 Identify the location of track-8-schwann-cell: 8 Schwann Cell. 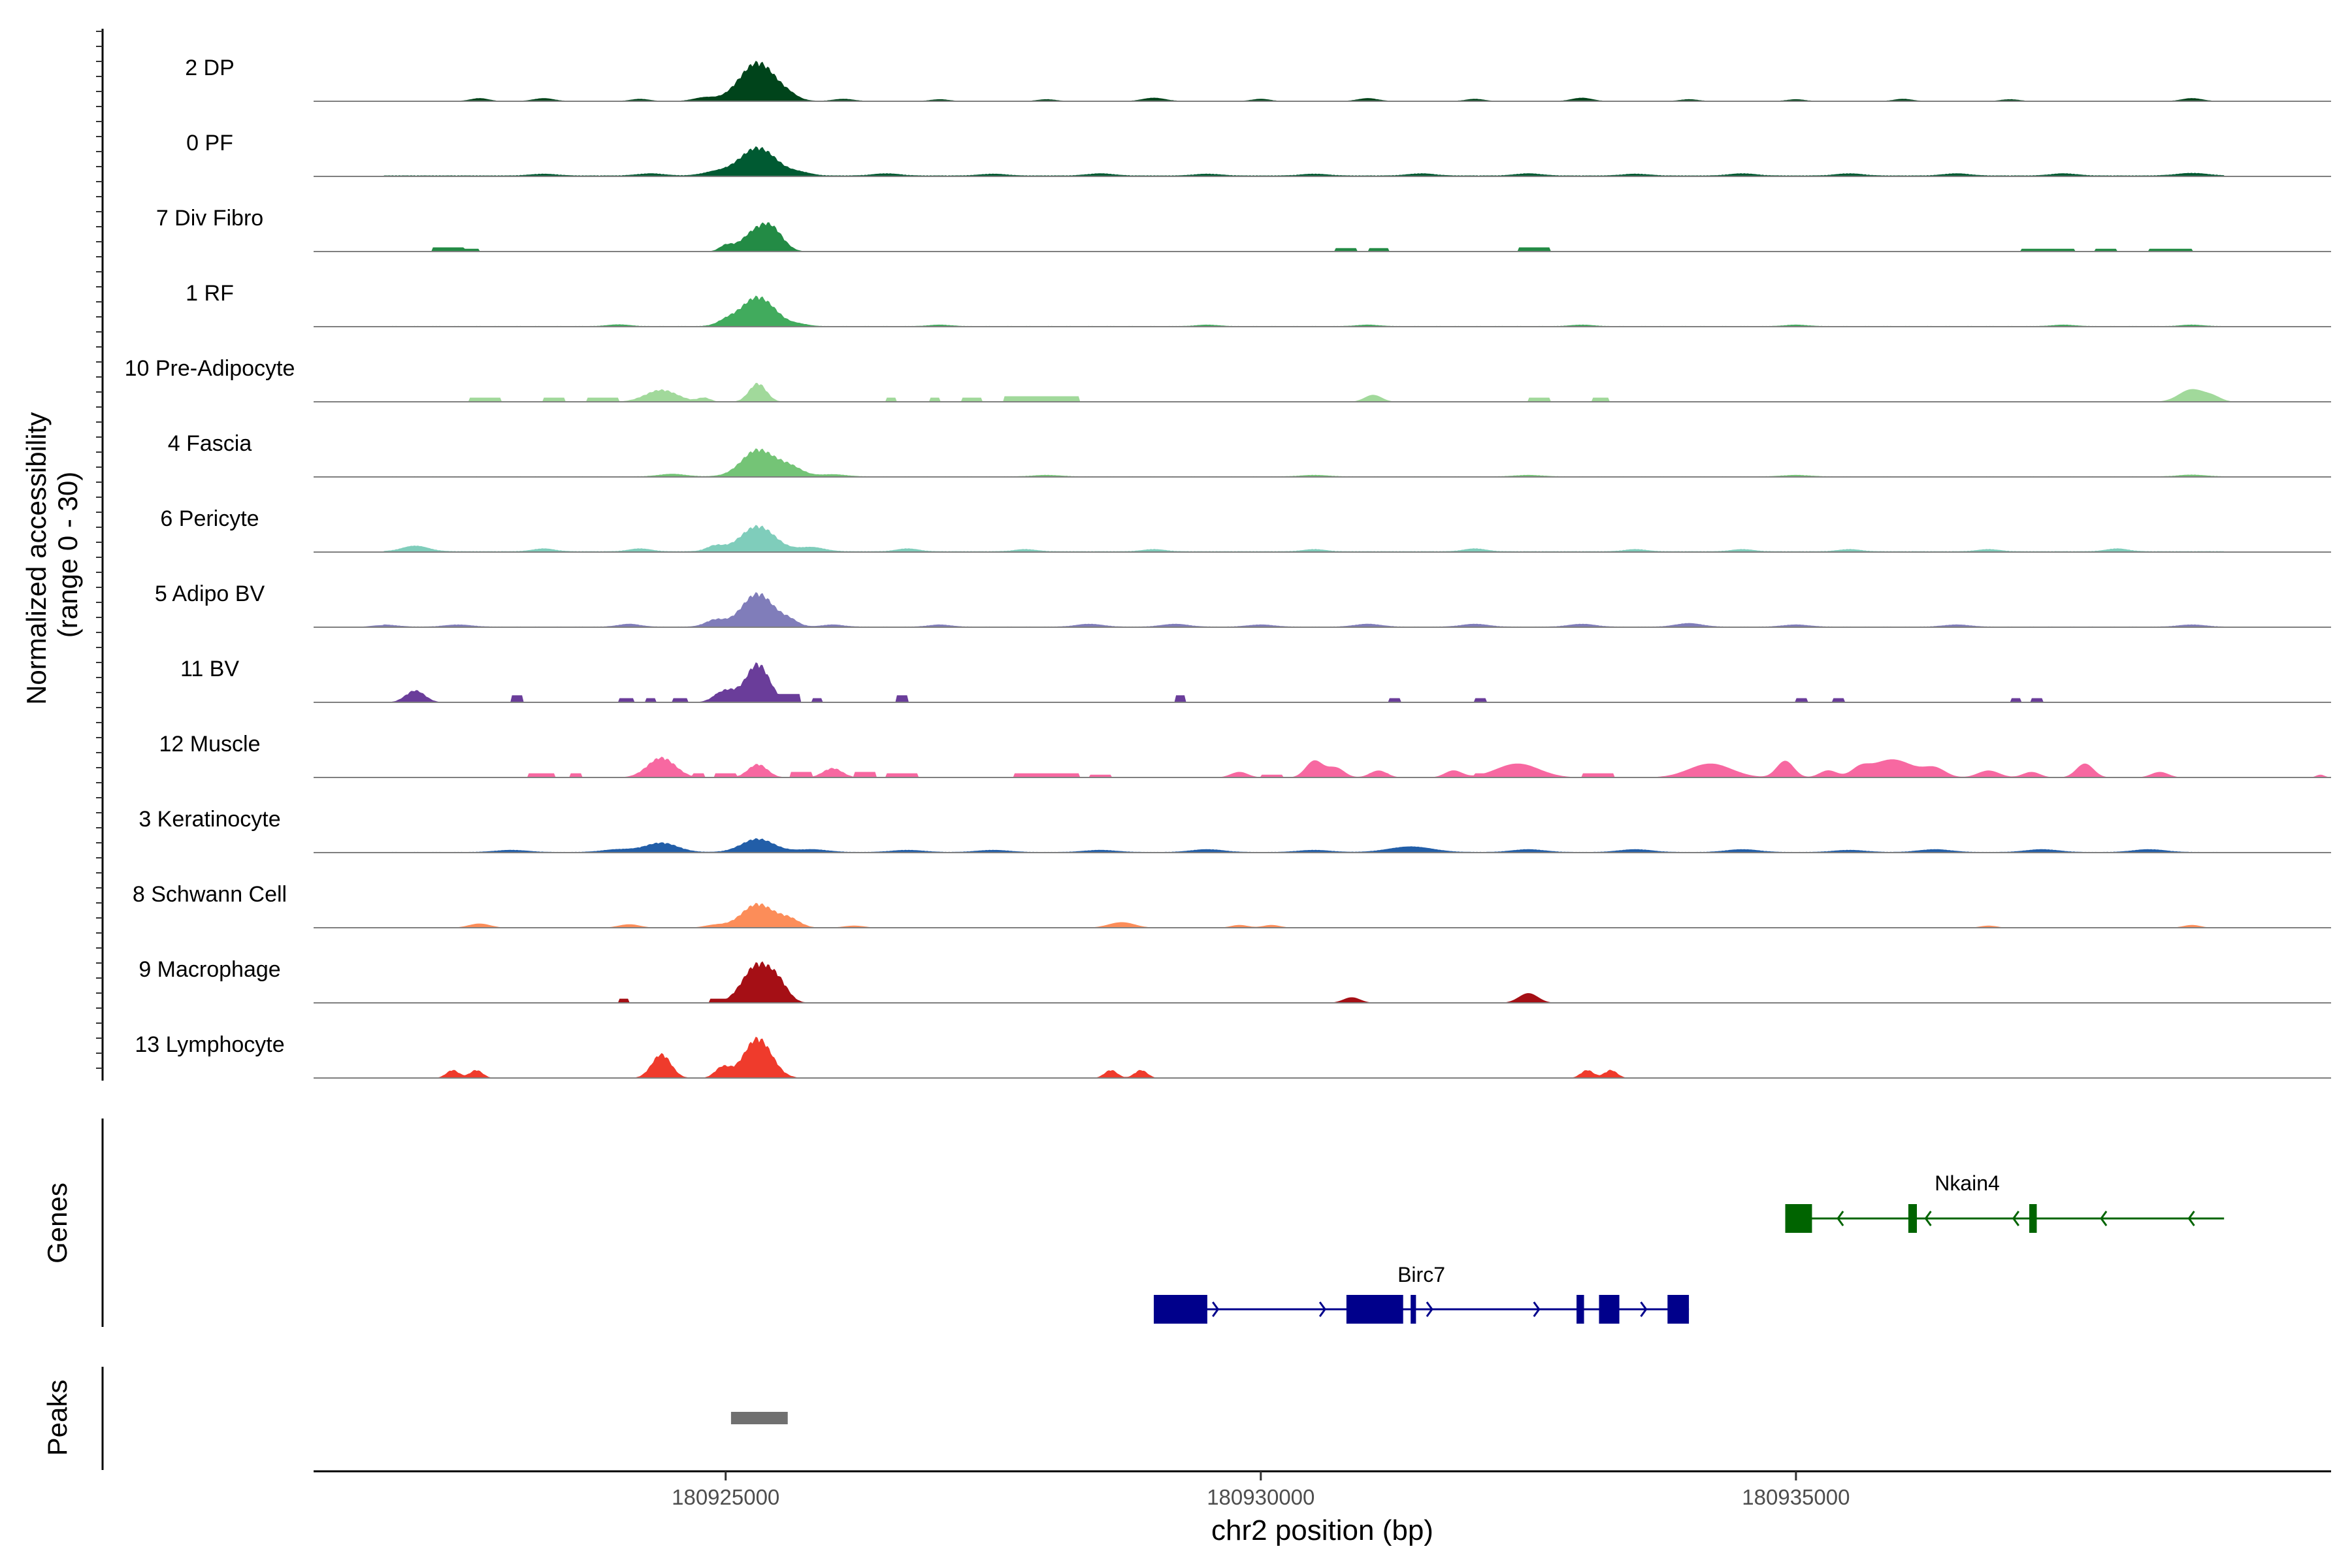
(1232, 905).